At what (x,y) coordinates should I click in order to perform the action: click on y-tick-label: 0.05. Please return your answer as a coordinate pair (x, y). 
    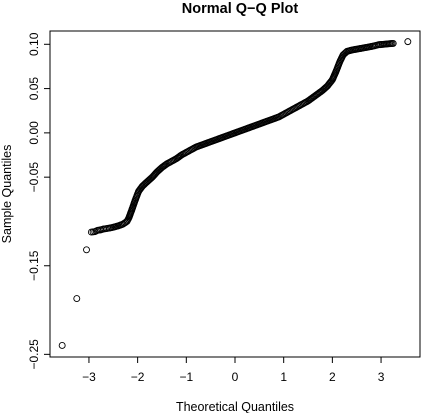
    Looking at the image, I should click on (34, 89).